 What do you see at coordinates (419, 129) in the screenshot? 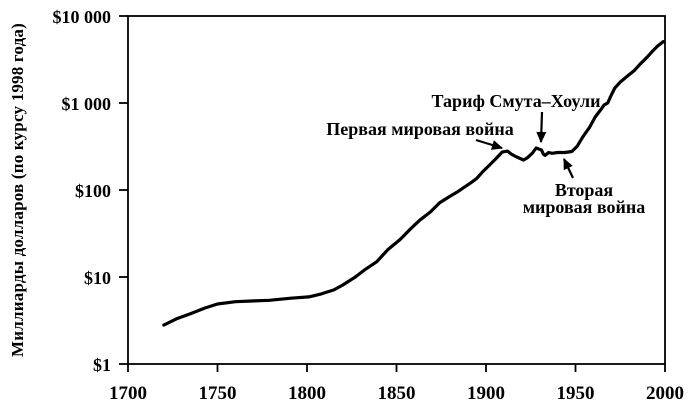
I see `annotation-label-first-world-war: Первая мировая война` at bounding box center [419, 129].